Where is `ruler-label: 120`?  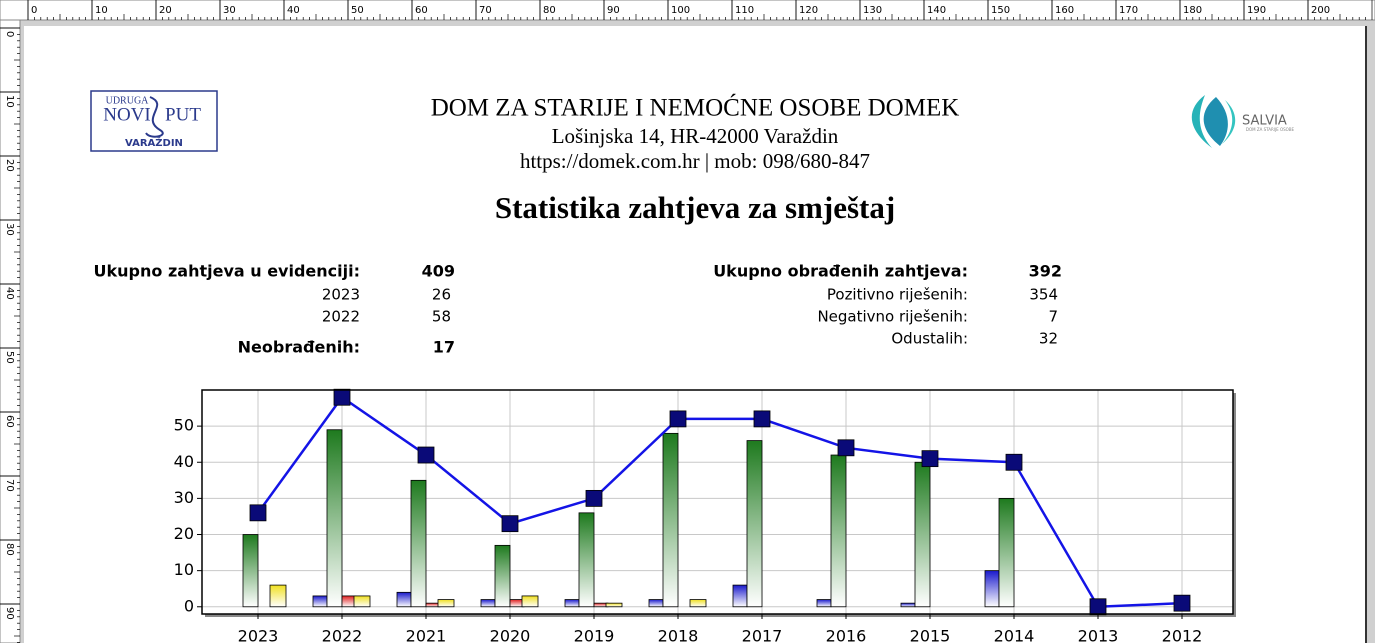
ruler-label: 120 is located at coordinates (808, 10).